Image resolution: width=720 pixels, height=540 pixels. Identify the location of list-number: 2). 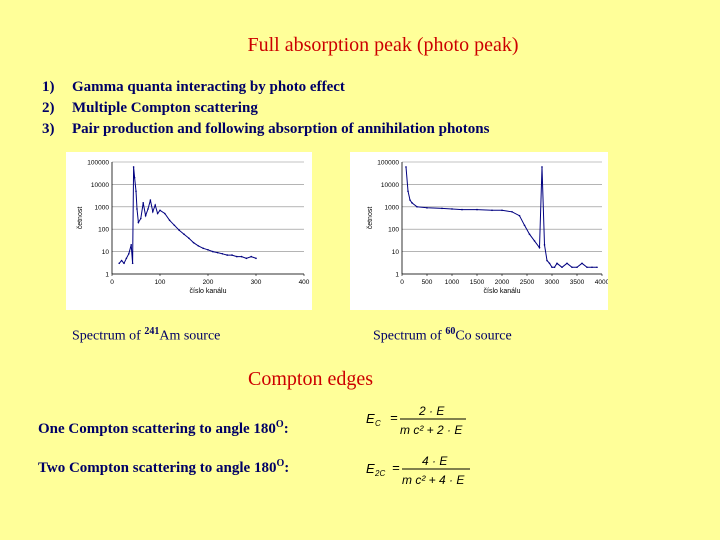
(48, 108).